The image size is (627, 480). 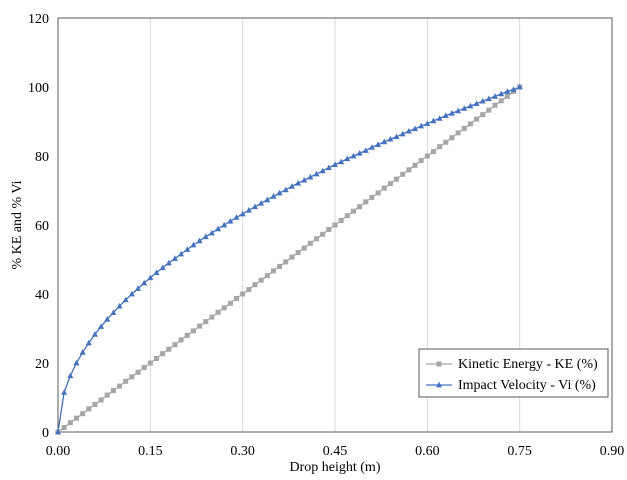 What do you see at coordinates (58, 451) in the screenshot?
I see `x-tick-label: 0.00` at bounding box center [58, 451].